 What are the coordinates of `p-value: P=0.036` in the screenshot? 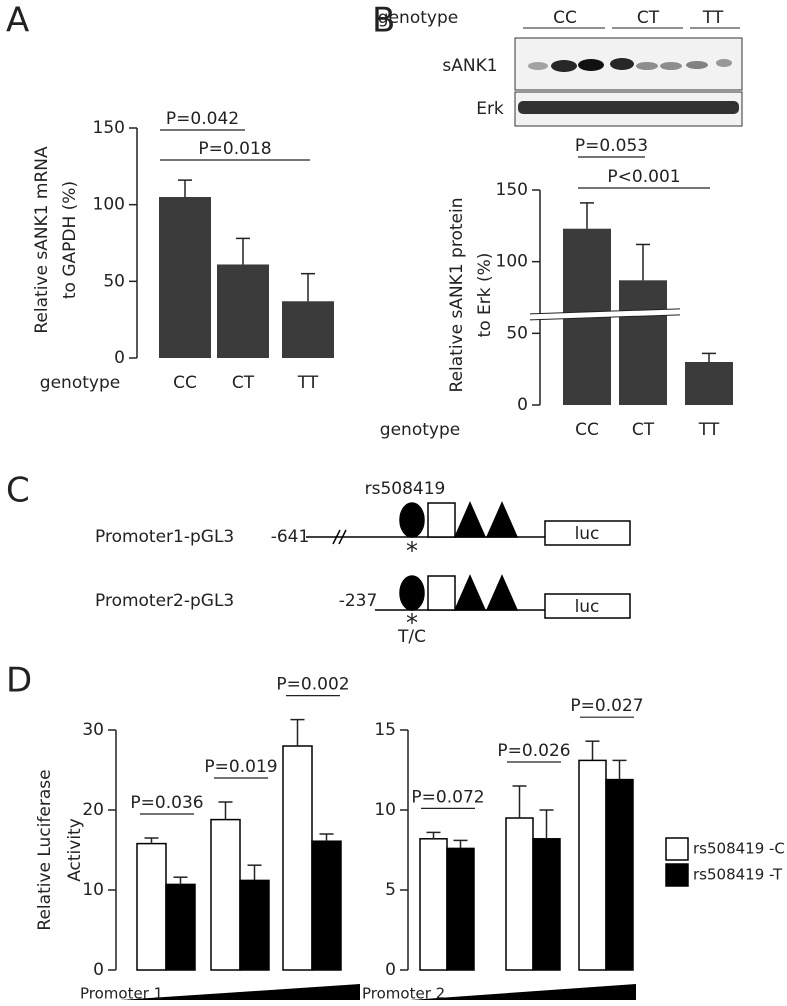 It's located at (166, 803).